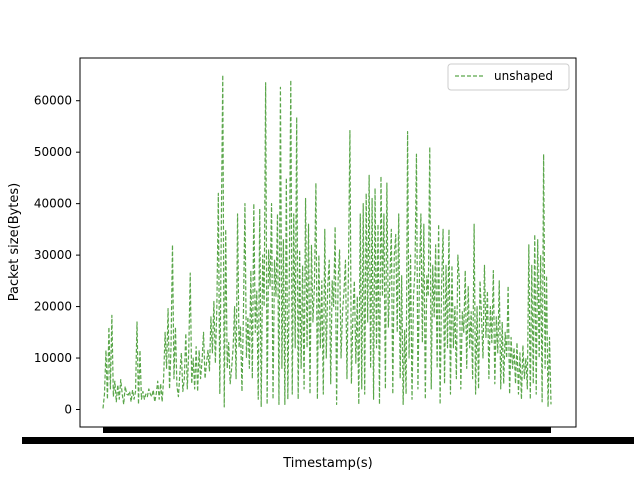 Image resolution: width=640 pixels, height=484 pixels. What do you see at coordinates (53, 101) in the screenshot?
I see `y-tick-label: 60000` at bounding box center [53, 101].